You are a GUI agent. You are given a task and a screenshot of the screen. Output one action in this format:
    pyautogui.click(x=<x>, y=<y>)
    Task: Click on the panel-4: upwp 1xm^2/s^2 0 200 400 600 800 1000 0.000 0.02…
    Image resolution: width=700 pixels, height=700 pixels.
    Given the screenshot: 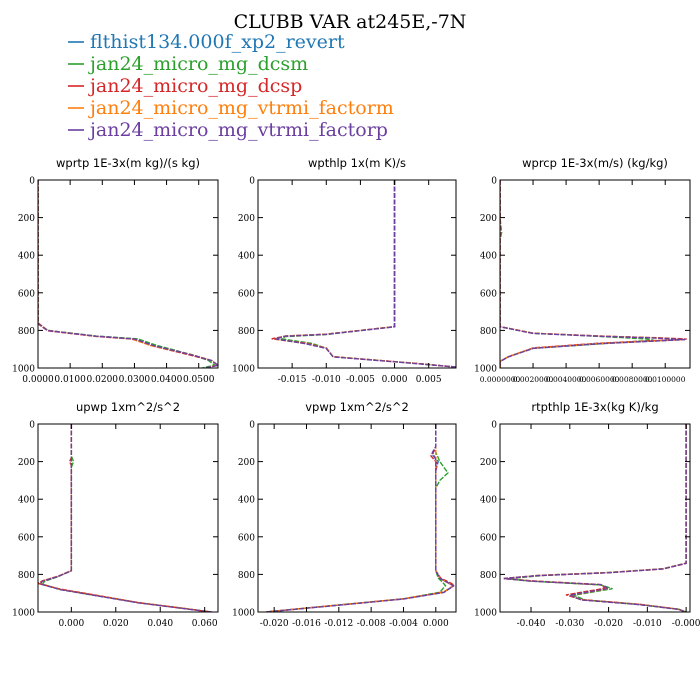 What is the action you would take?
    pyautogui.click(x=115, y=514)
    